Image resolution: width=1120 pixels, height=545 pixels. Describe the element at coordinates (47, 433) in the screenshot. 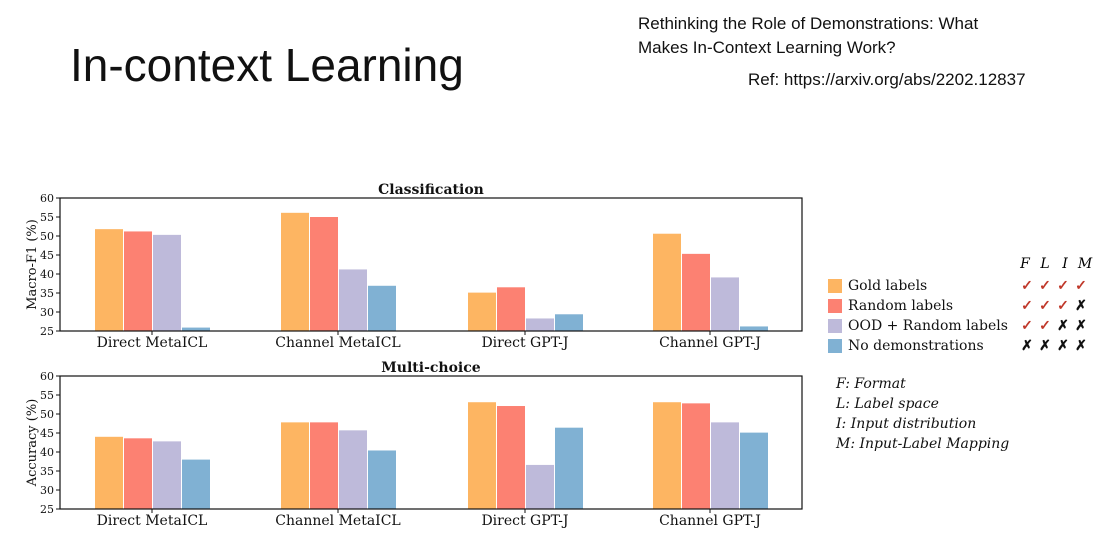

I see `multi-choice-y-tick-label: 45` at that location.